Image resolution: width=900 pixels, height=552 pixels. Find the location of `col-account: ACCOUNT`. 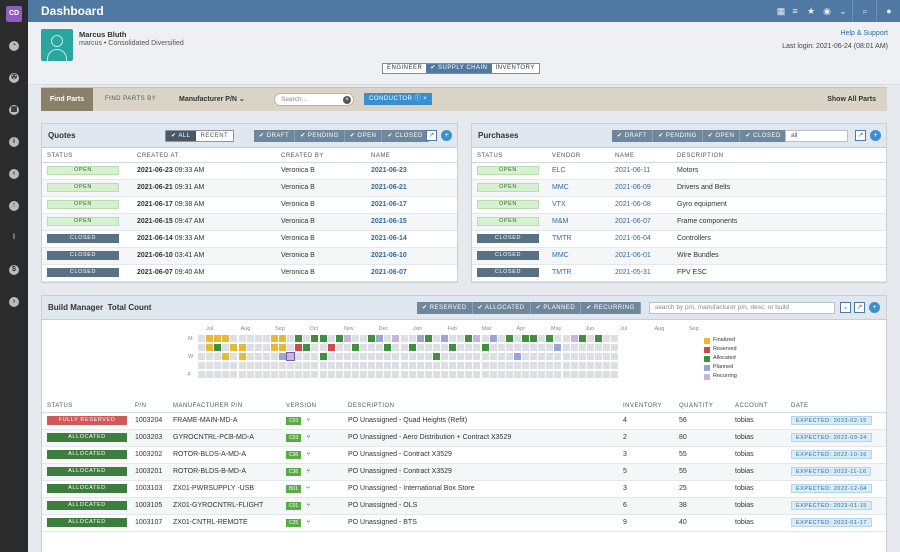

col-account: ACCOUNT is located at coordinates (758, 406).